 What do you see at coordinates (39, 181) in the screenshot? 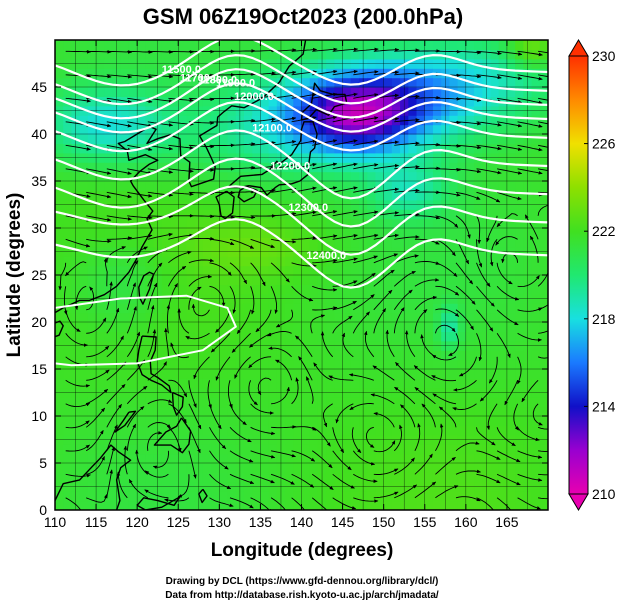
I see `y-tick-label: 35` at bounding box center [39, 181].